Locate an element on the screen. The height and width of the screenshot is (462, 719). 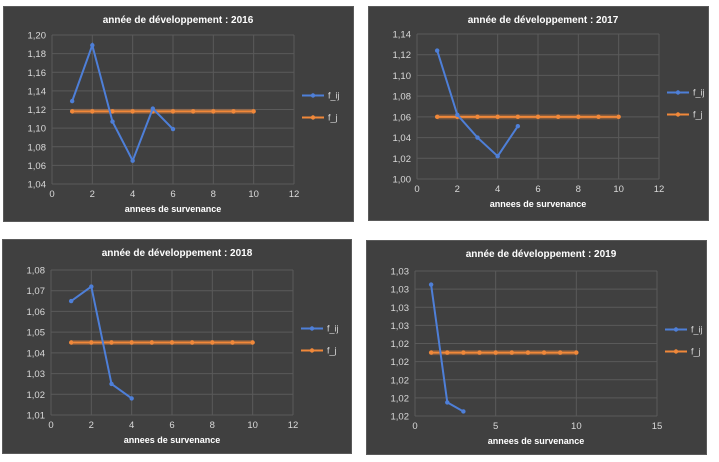
chart-title: année de développement : 2018 is located at coordinates (177, 253).